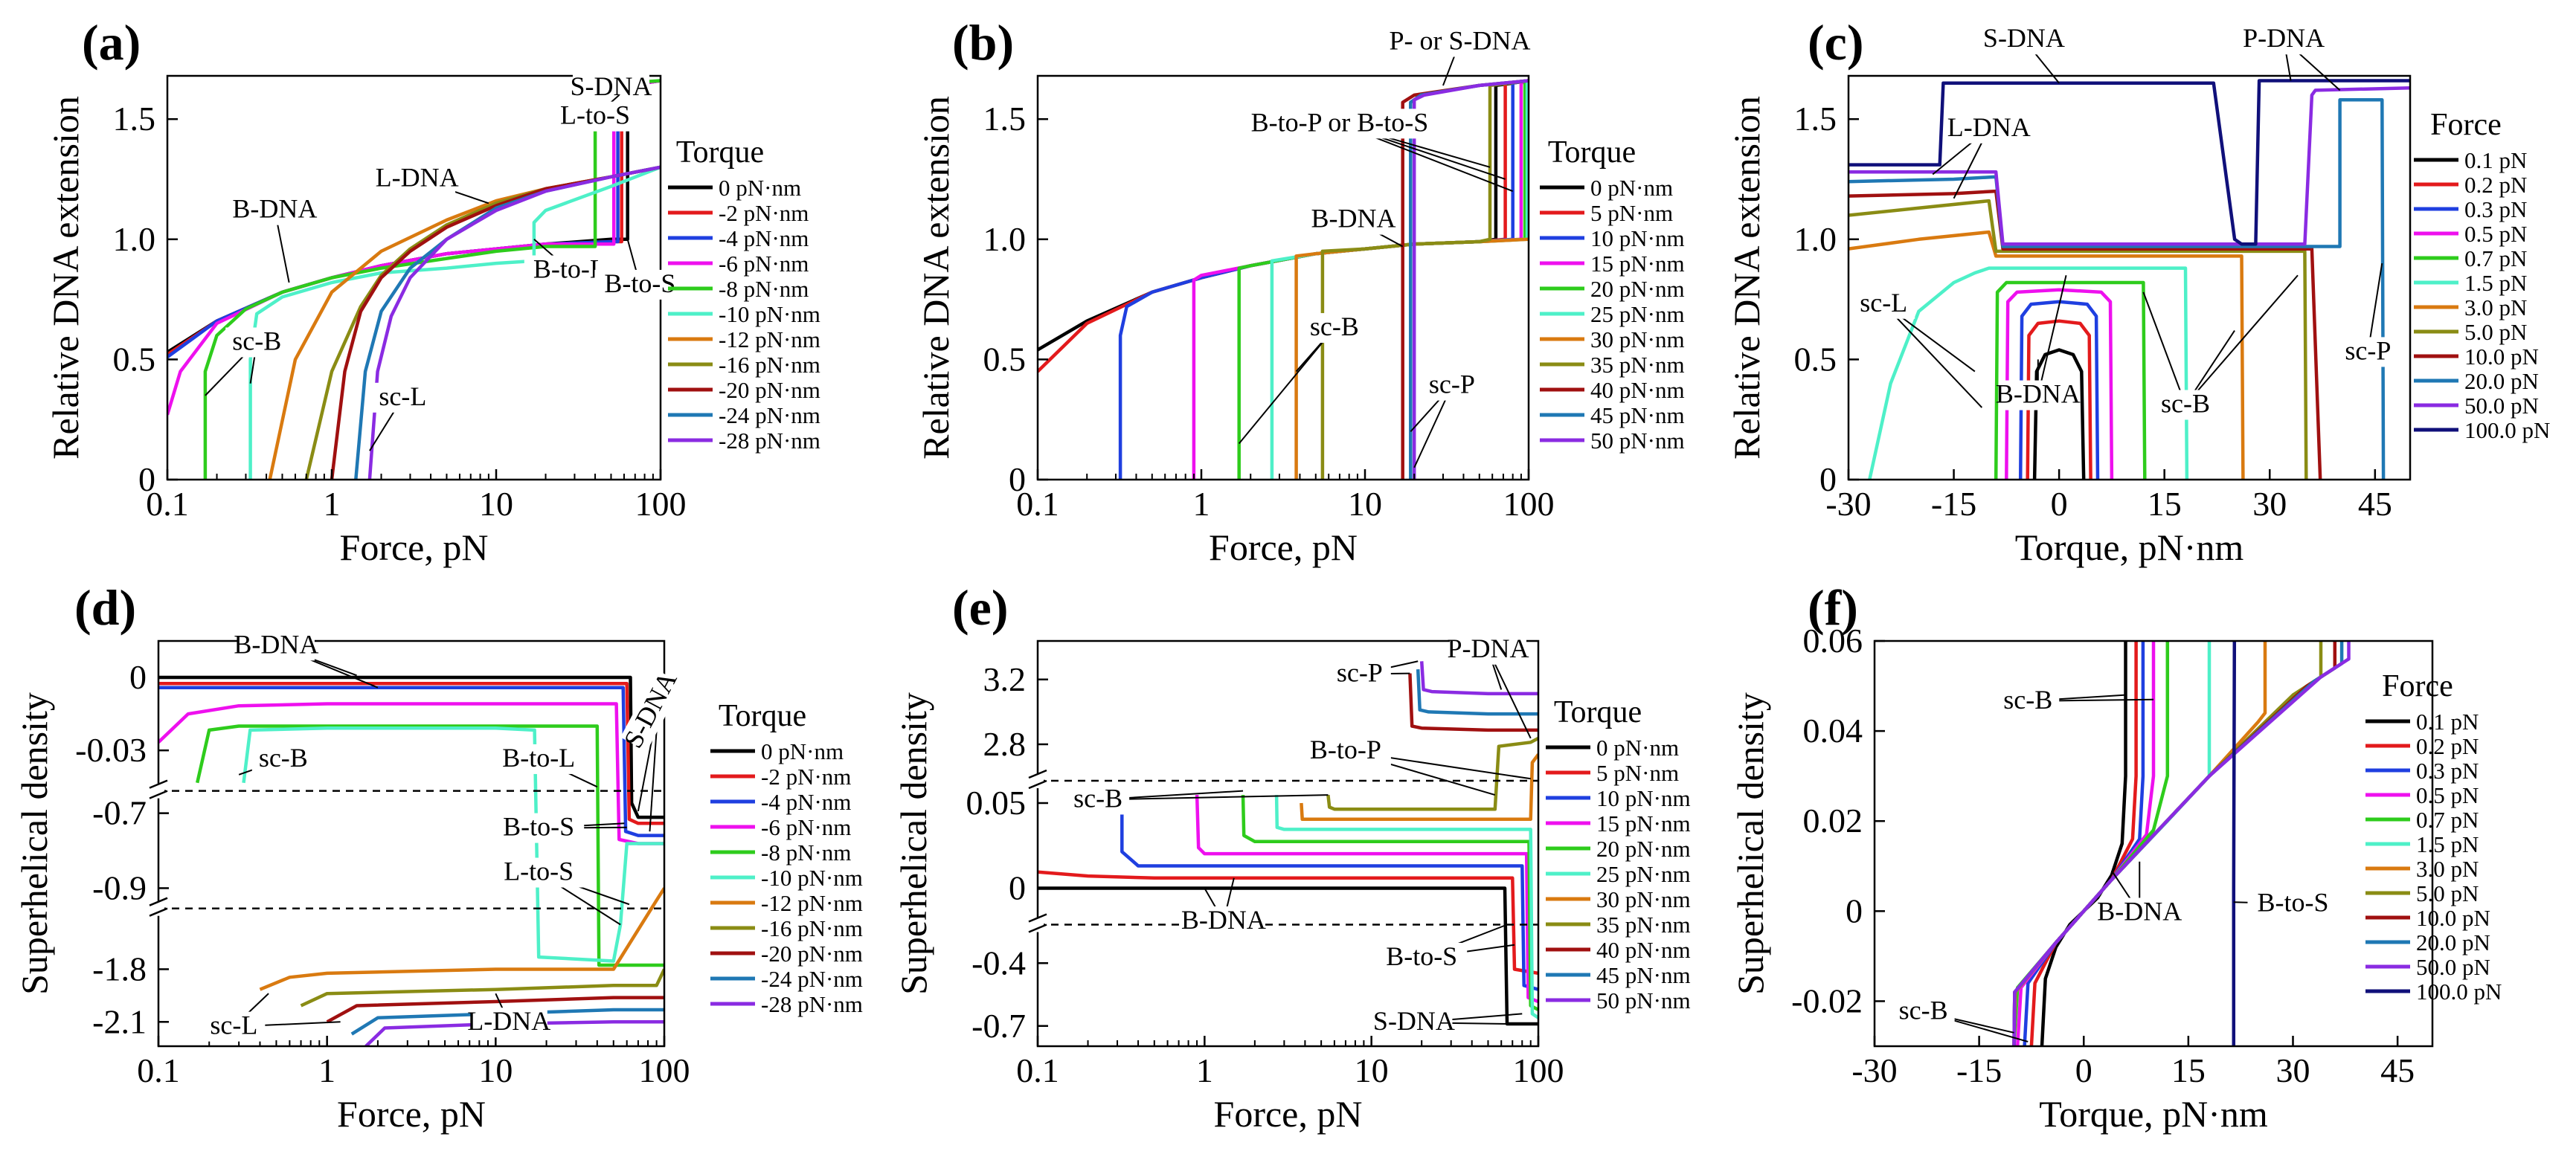 The width and height of the screenshot is (2576, 1157). I want to click on x-tick-label: 15, so click(2165, 504).